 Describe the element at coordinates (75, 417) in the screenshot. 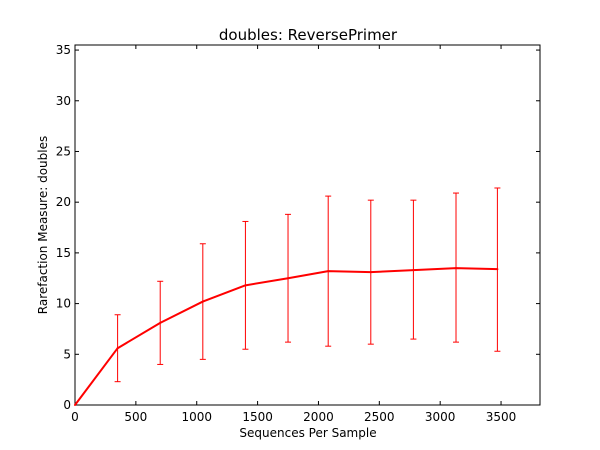

I see `x-tick-label: 0` at that location.